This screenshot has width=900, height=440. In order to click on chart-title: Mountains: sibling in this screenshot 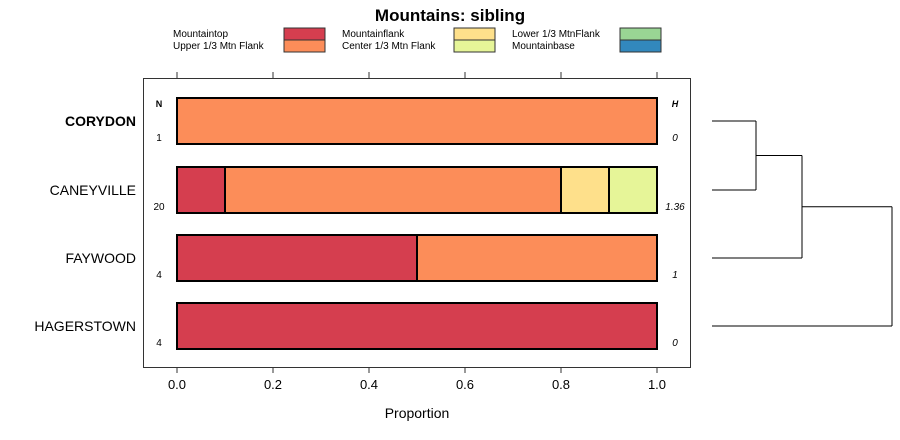, I will do `click(450, 15)`.